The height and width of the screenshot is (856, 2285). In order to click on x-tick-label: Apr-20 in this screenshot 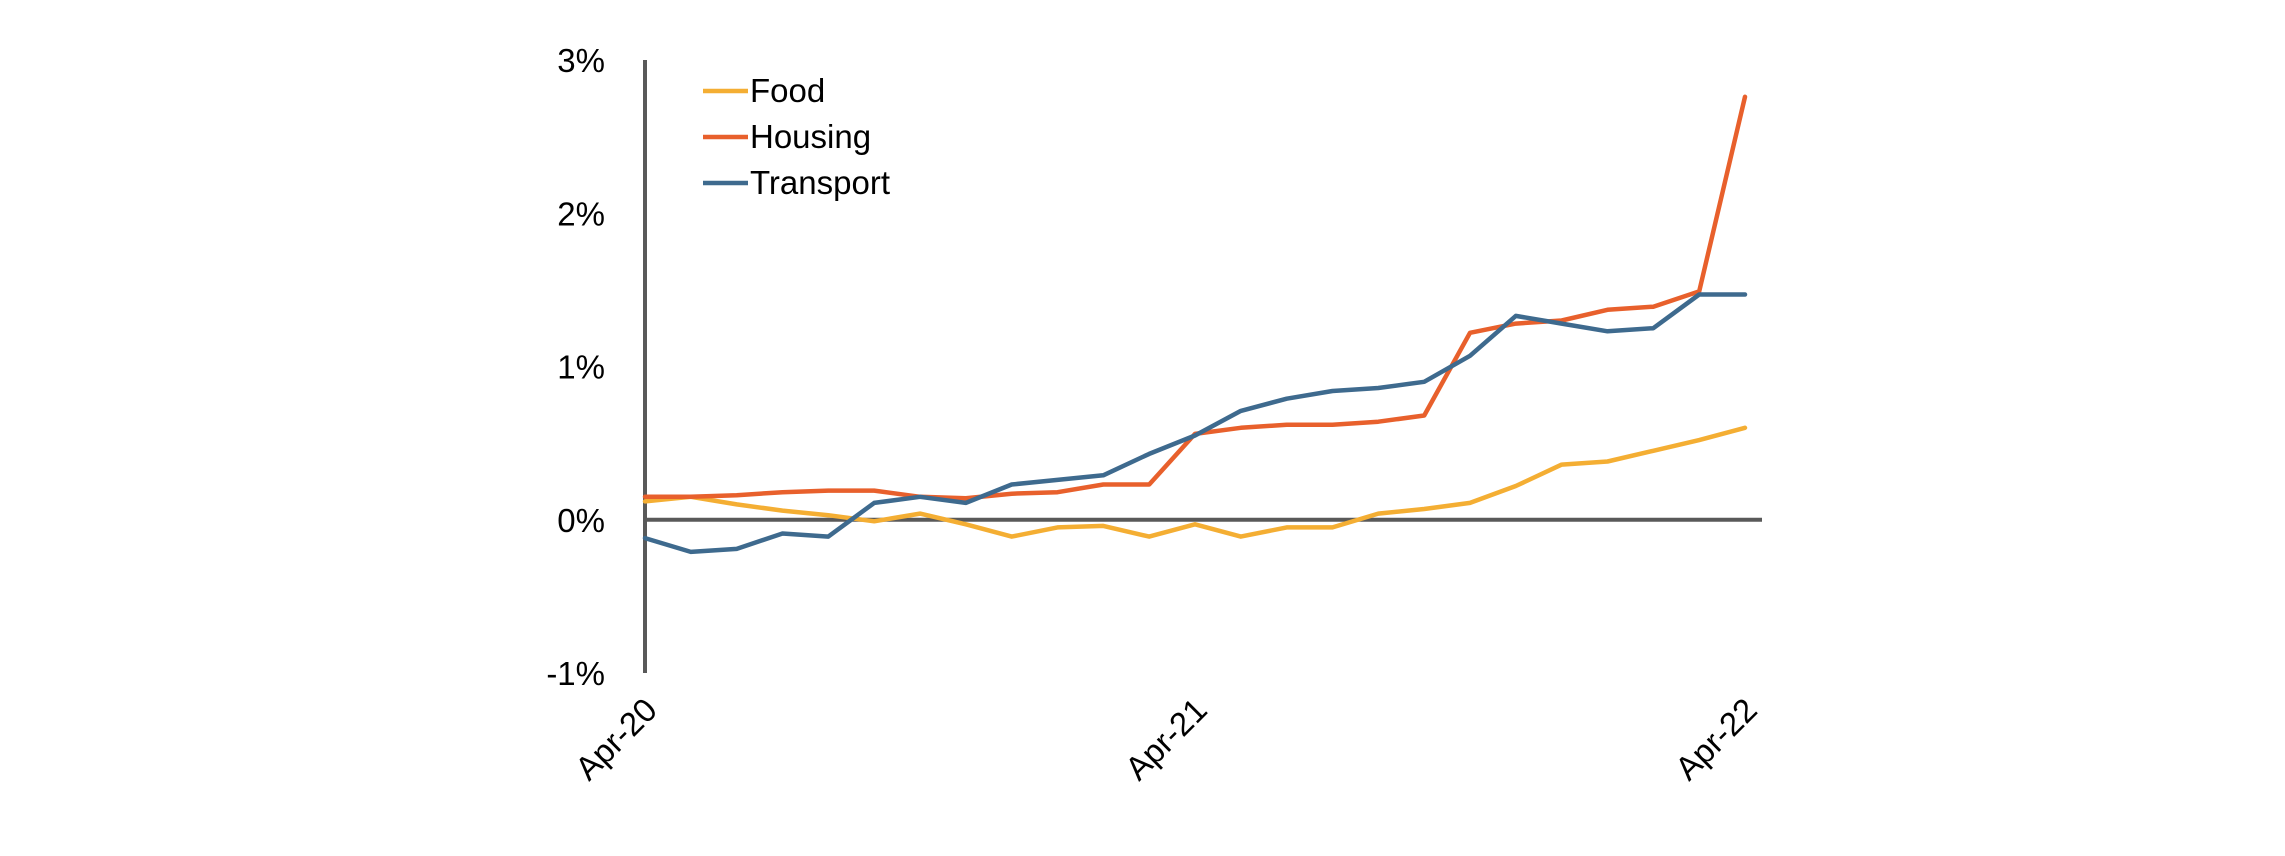, I will do `click(616, 739)`.